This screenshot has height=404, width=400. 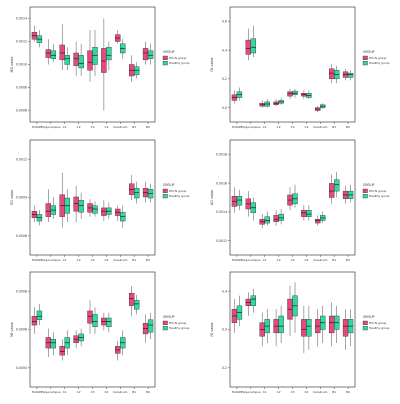 What do you see at coordinates (221, 155) in the screenshot?
I see `y-tick-label: 0.0018` at bounding box center [221, 155].